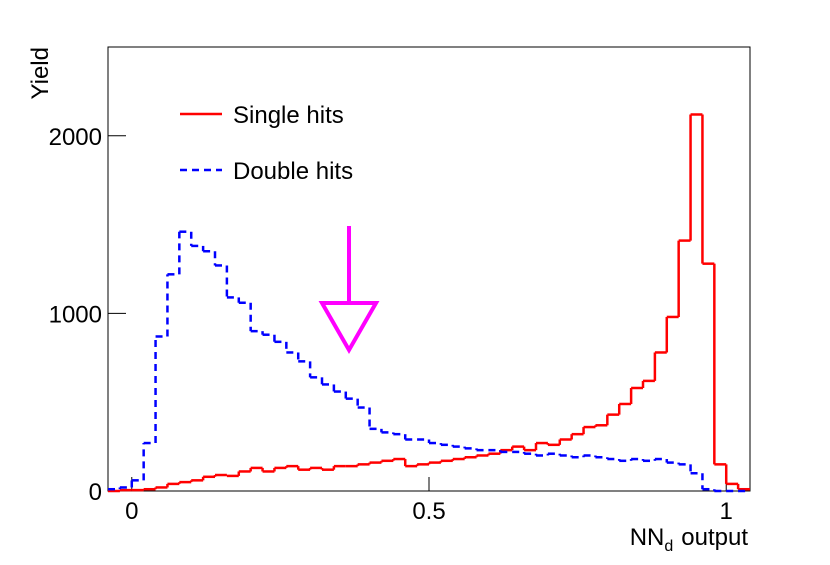 The height and width of the screenshot is (565, 830). Describe the element at coordinates (40, 73) in the screenshot. I see `y-axis-label: Yield` at that location.